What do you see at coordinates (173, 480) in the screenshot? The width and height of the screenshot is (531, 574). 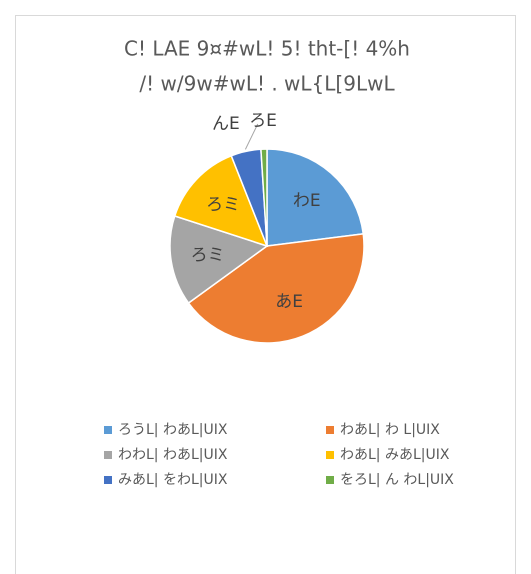 I see `legend-label: みあL| をわL|UIX` at bounding box center [173, 480].